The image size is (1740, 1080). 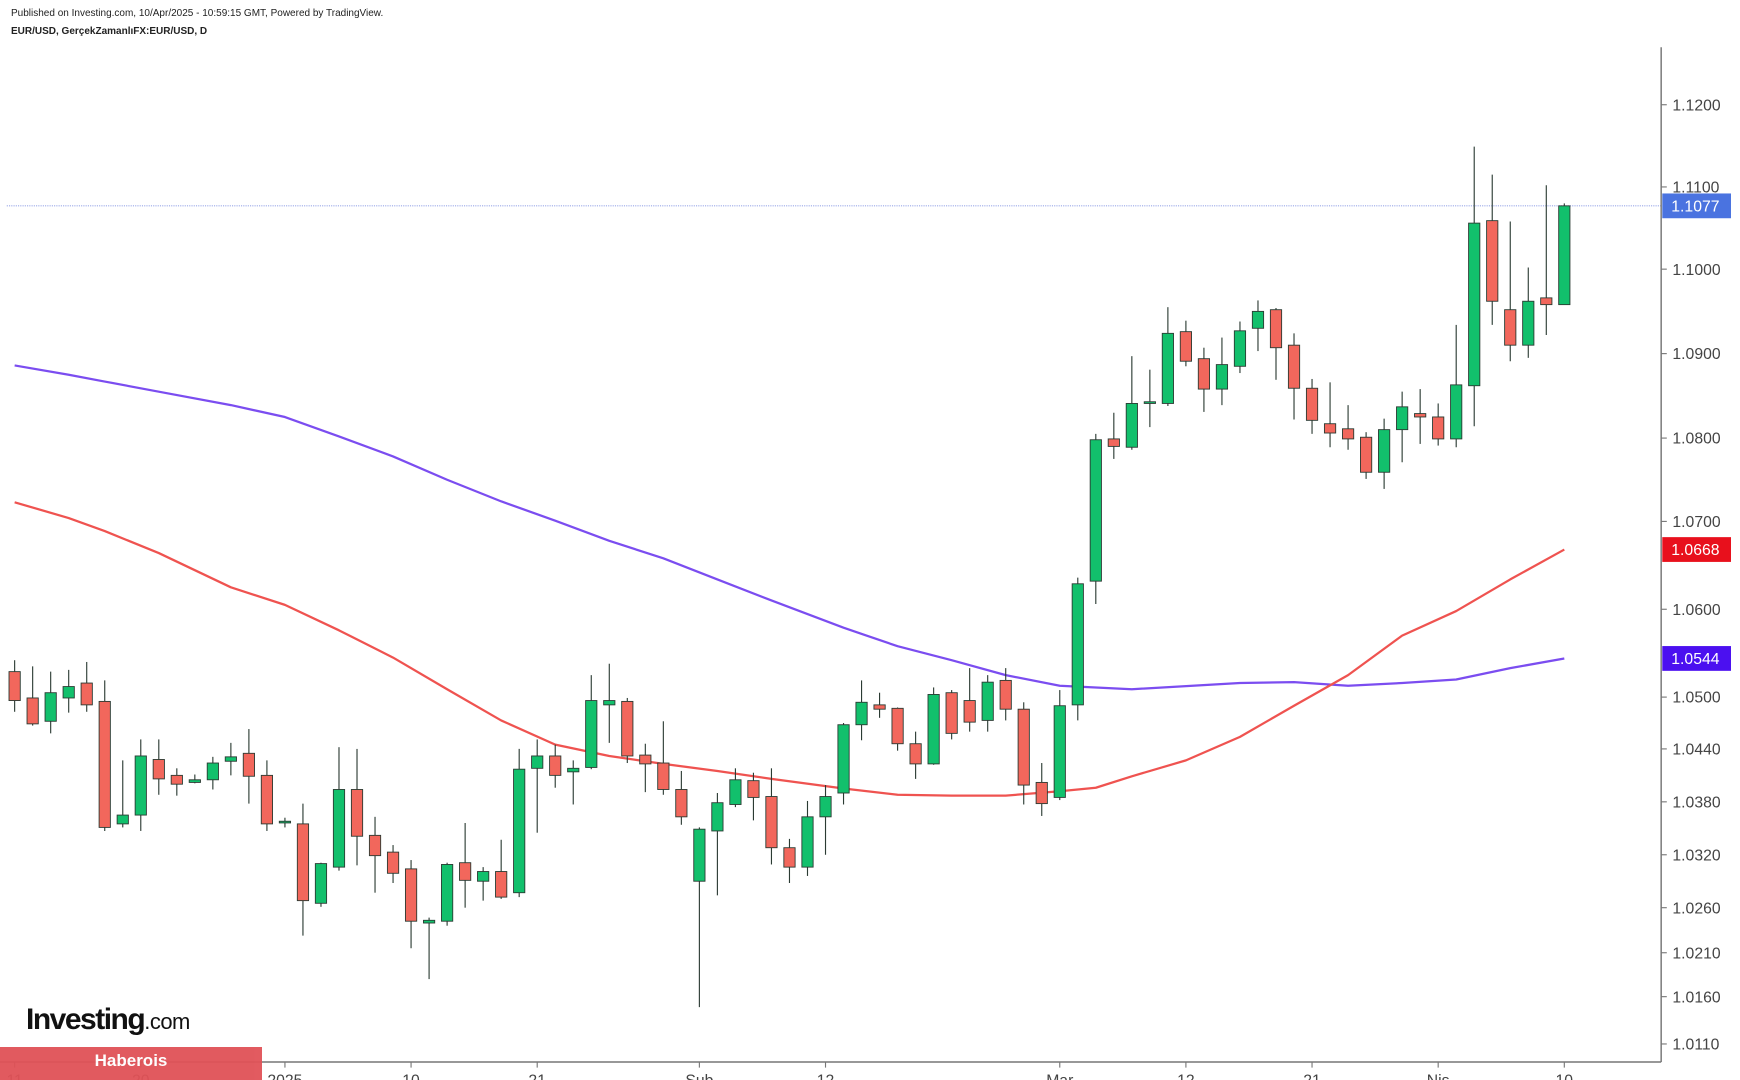 What do you see at coordinates (1696, 610) in the screenshot?
I see `y-tick-label: 1.0600` at bounding box center [1696, 610].